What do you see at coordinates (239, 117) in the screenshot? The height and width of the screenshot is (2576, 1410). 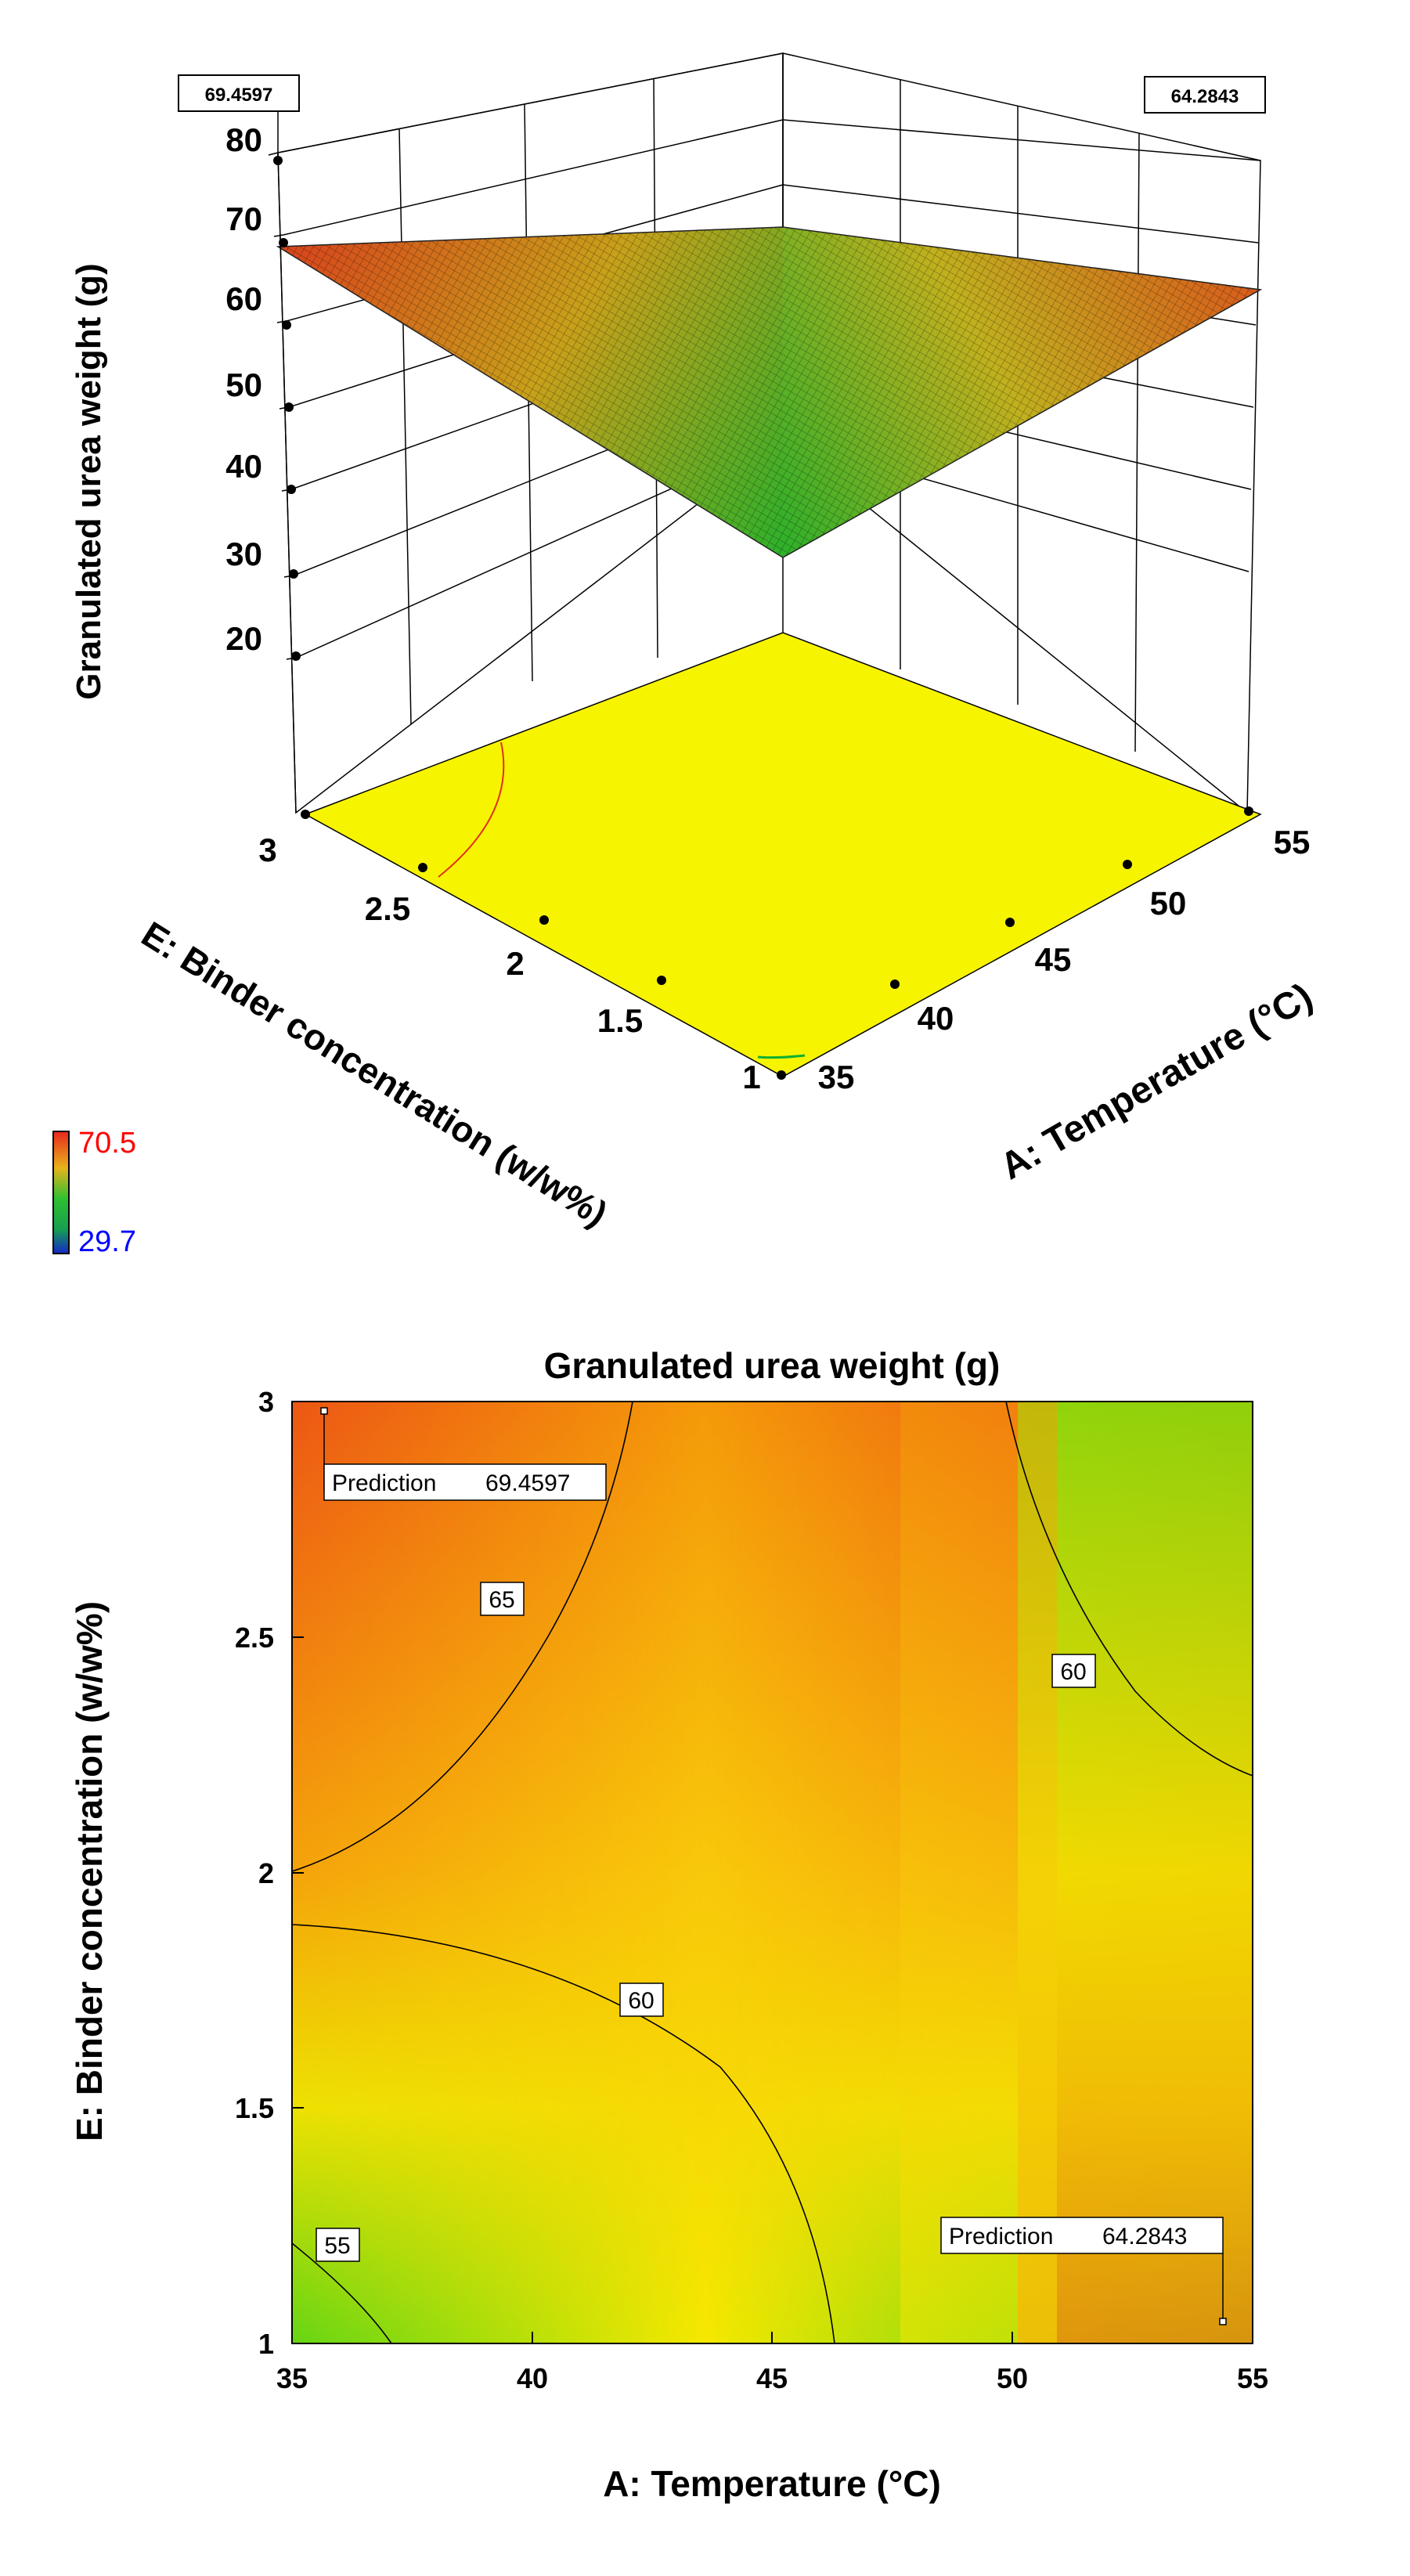 I see `flag-left: 69.4597` at bounding box center [239, 117].